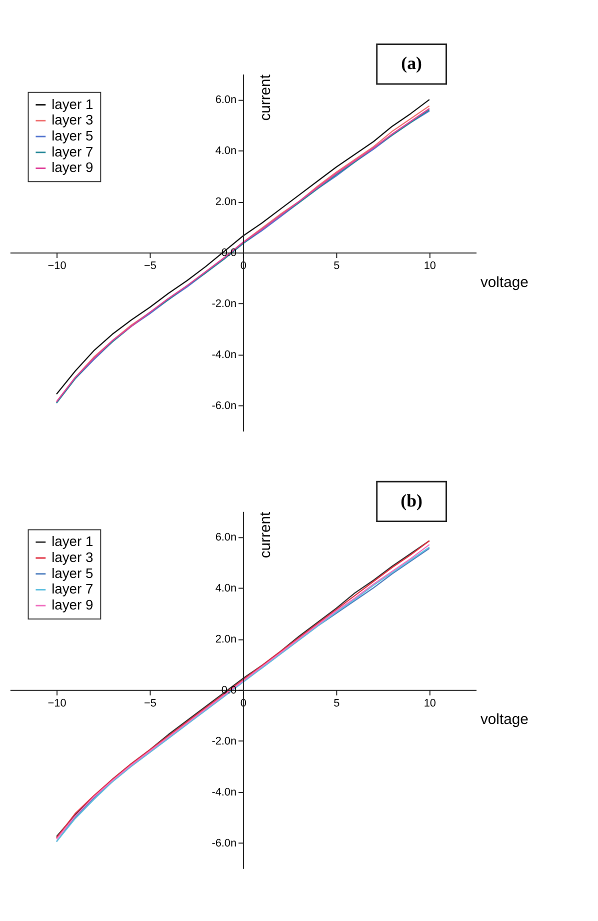 This screenshot has width=598, height=921. I want to click on text: (b), so click(411, 500).